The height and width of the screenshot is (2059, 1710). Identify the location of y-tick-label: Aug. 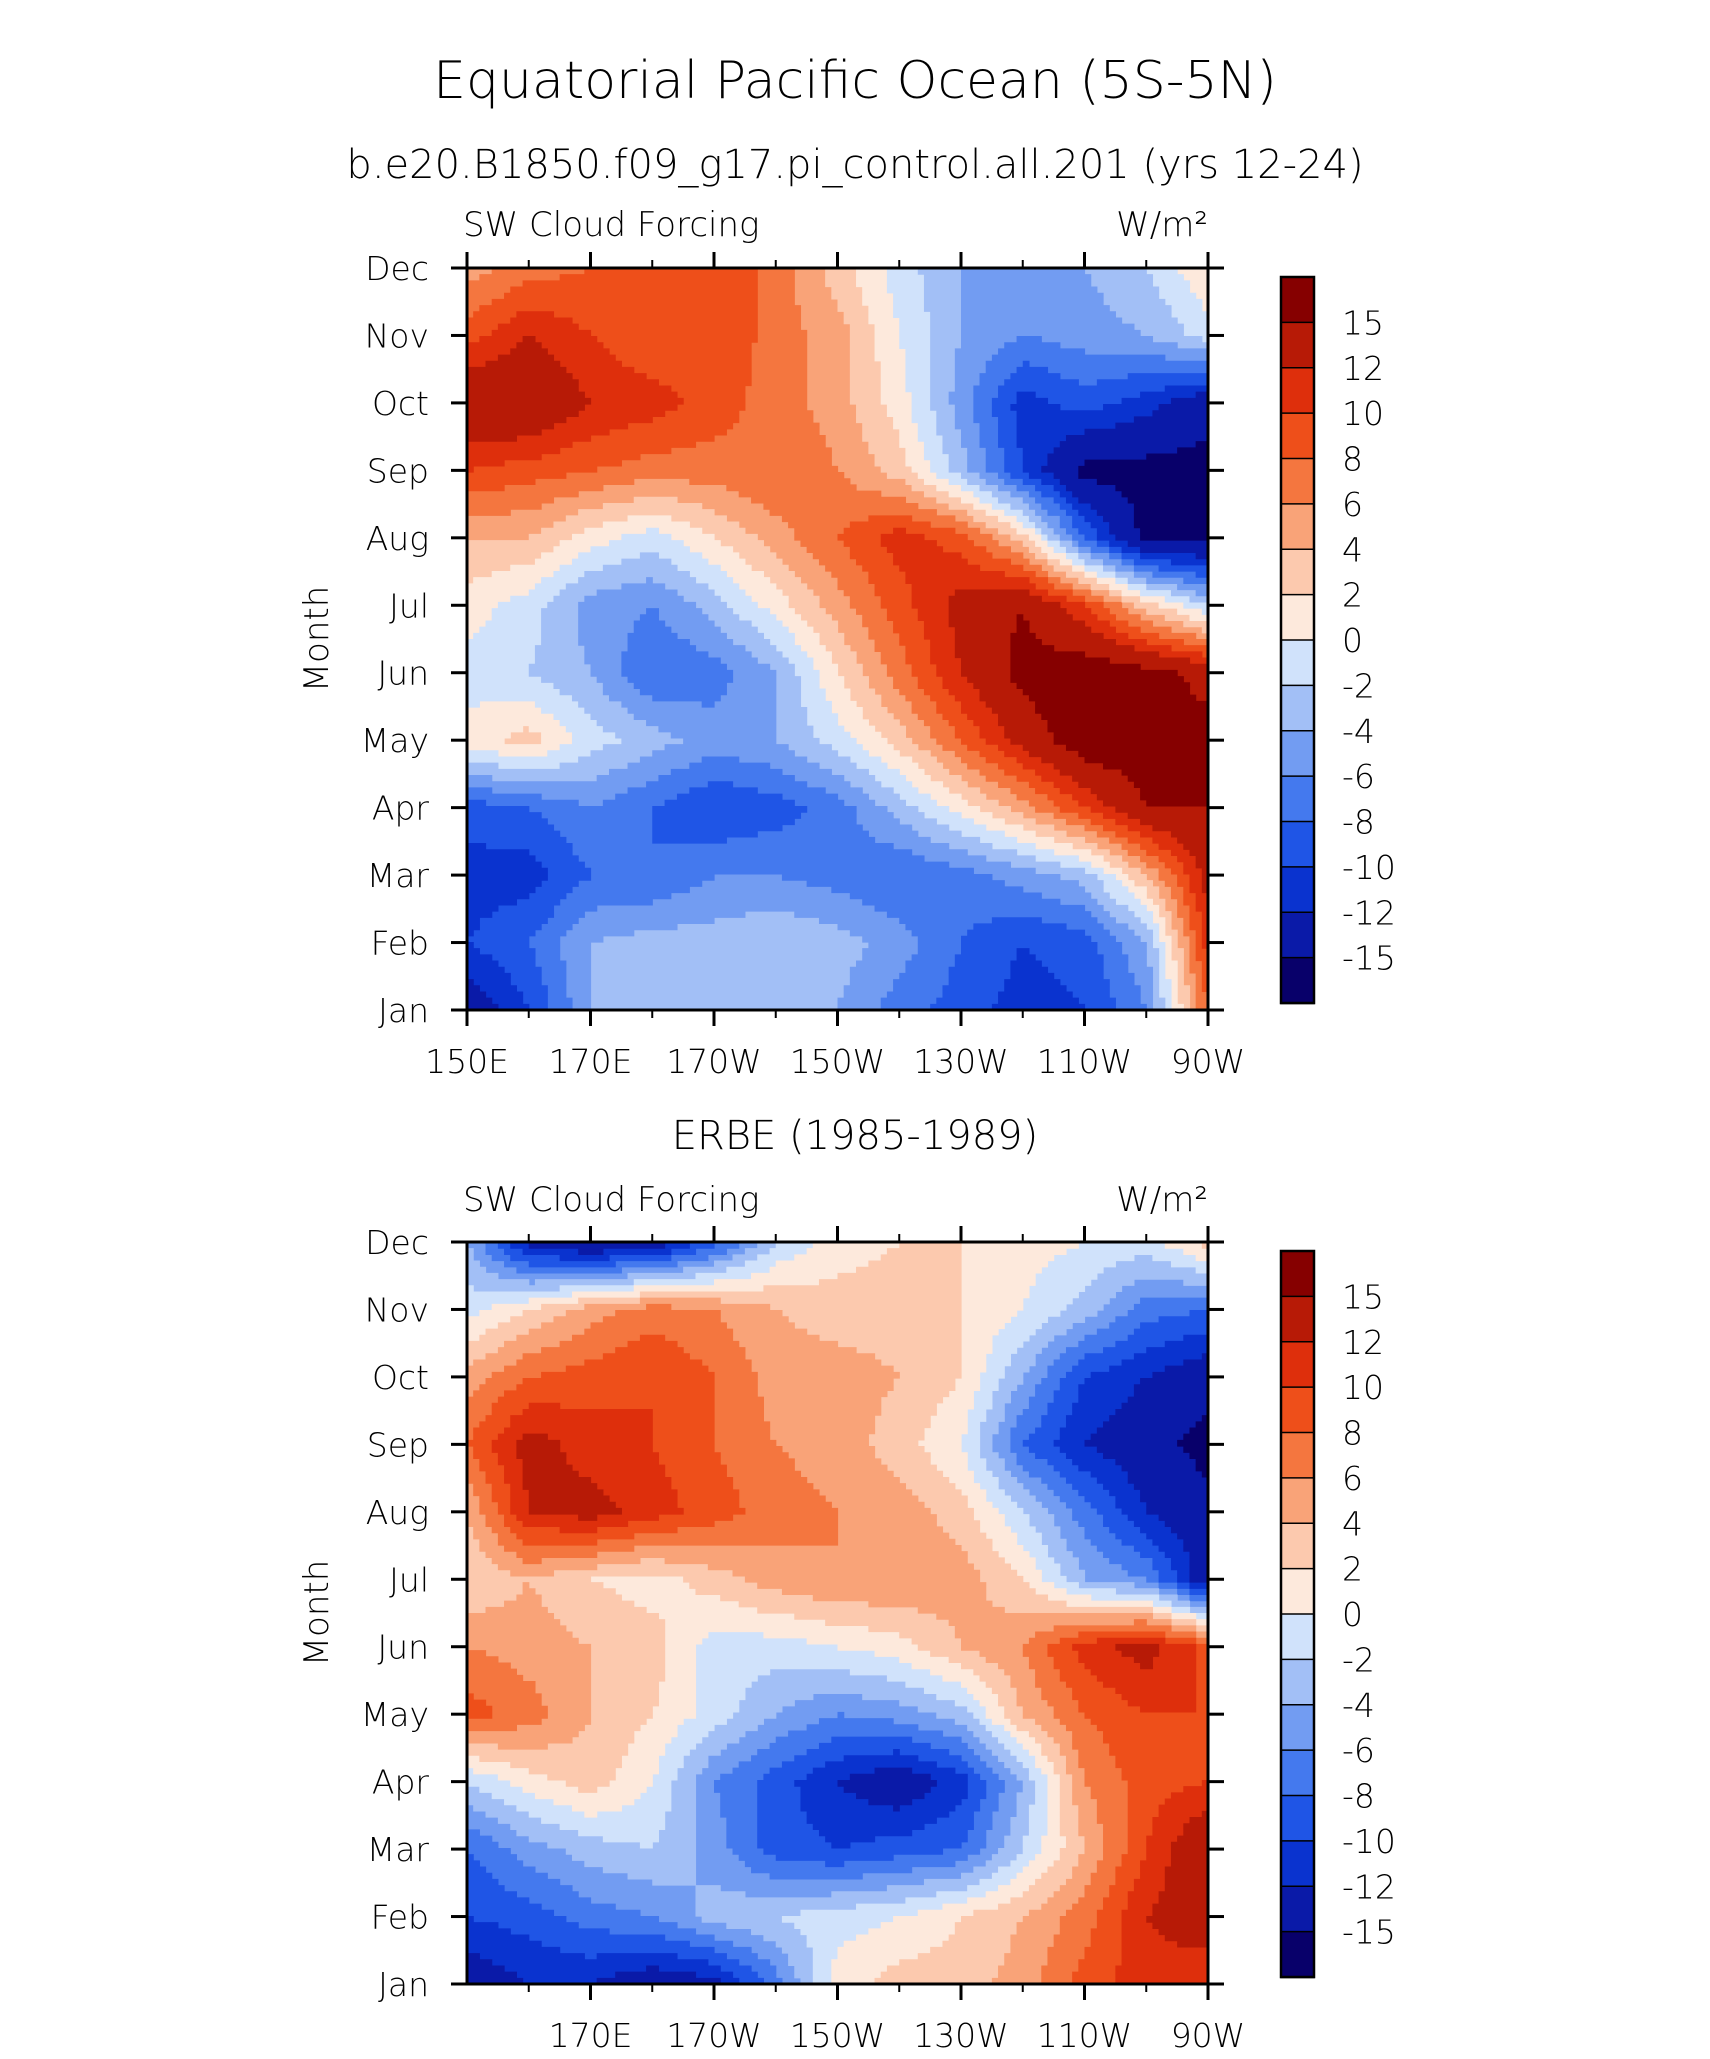
(397, 1512).